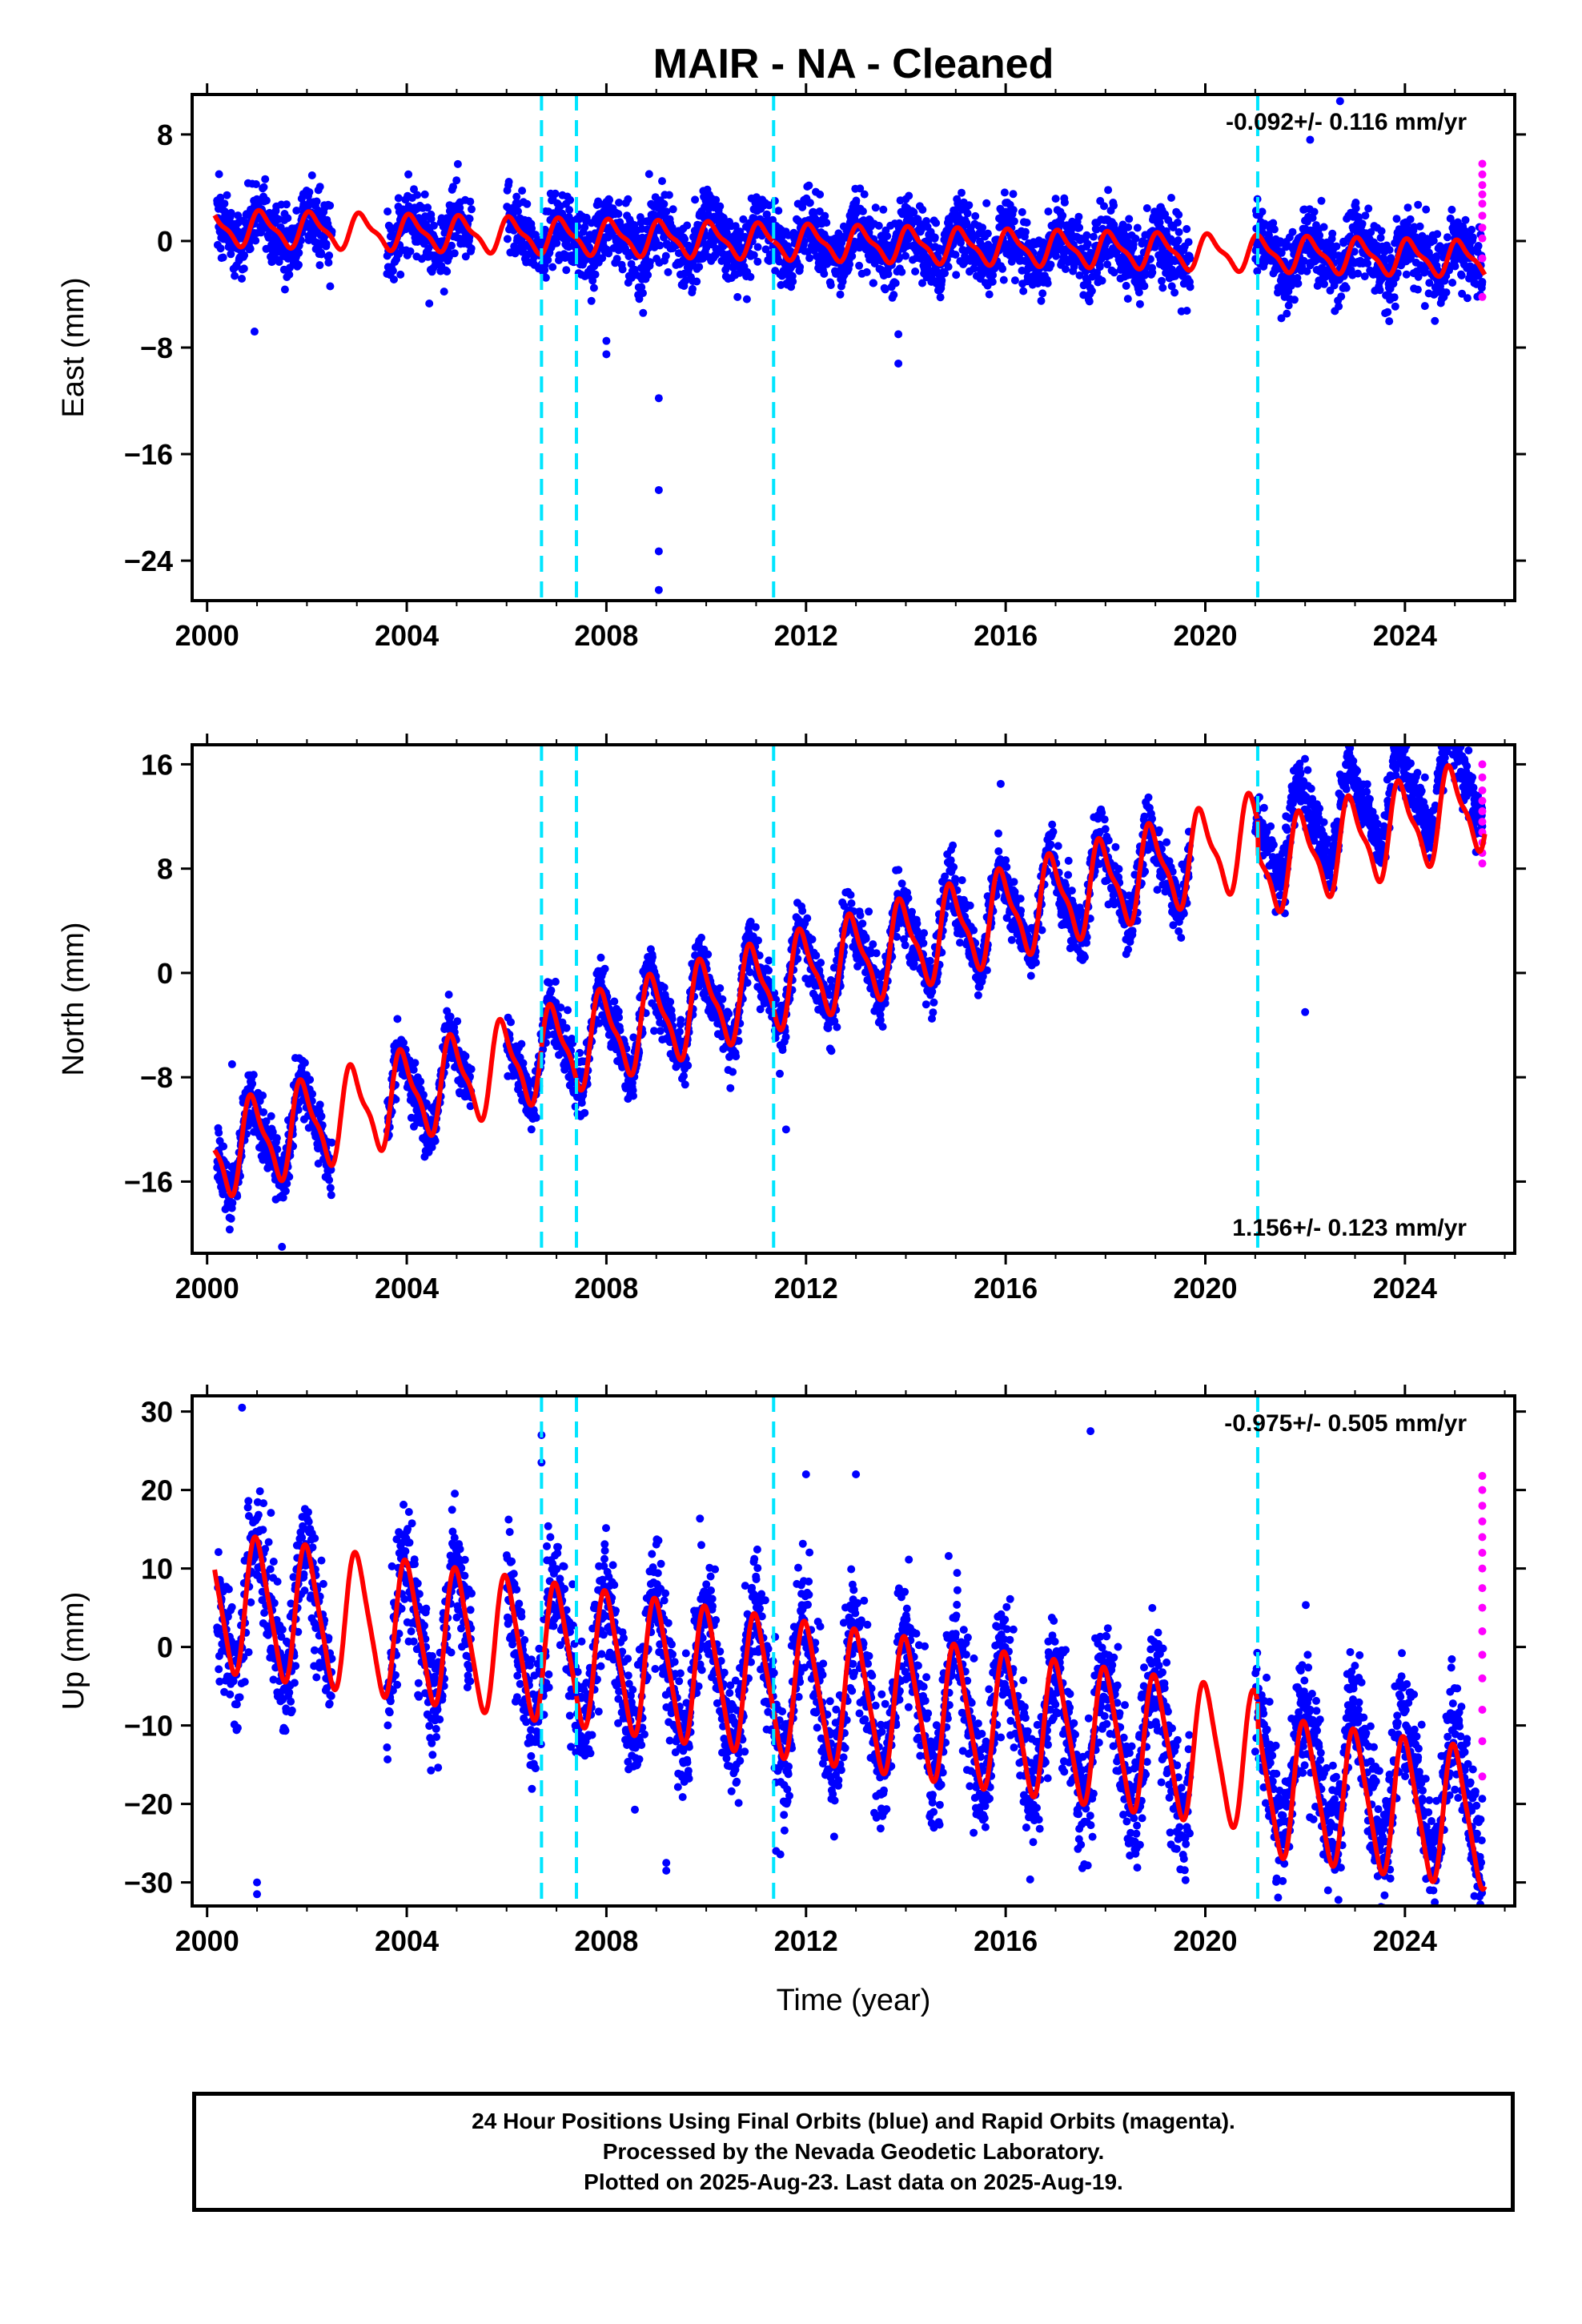  Describe the element at coordinates (207, 635) in the screenshot. I see `east-x-tick-label: 2000` at that location.